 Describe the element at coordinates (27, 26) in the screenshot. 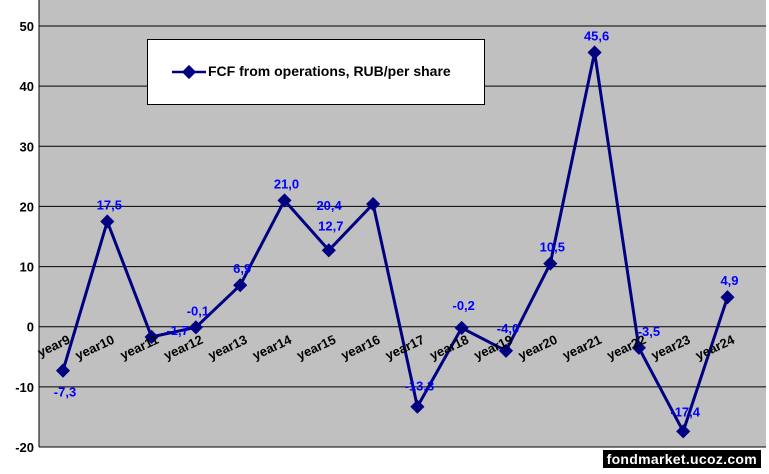

I see `y-tick-label: 50` at that location.